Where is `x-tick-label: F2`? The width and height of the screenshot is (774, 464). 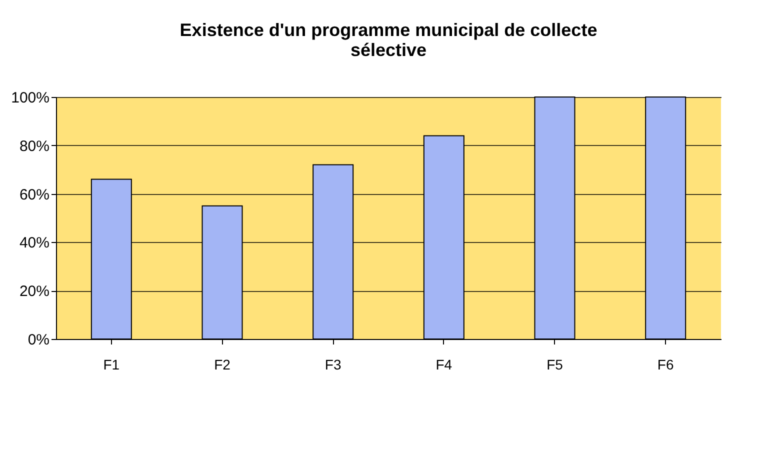 x-tick-label: F2 is located at coordinates (222, 364).